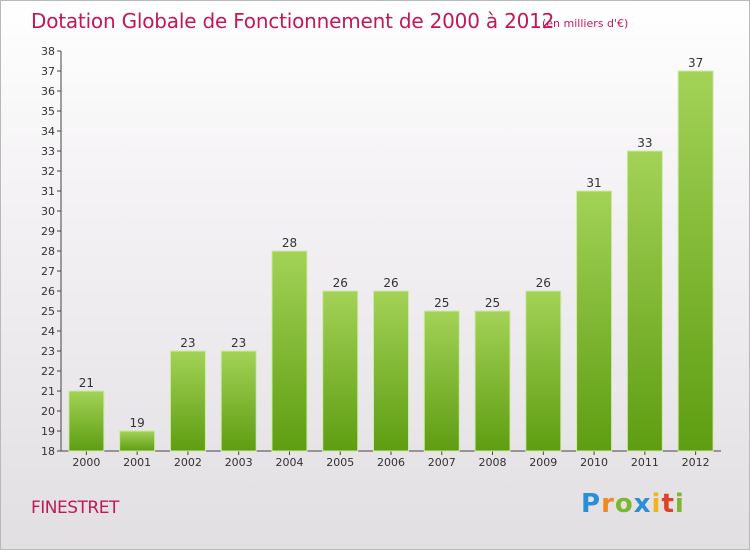 Image resolution: width=750 pixels, height=550 pixels. Describe the element at coordinates (48, 131) in the screenshot. I see `y-tick-label: 34` at that location.